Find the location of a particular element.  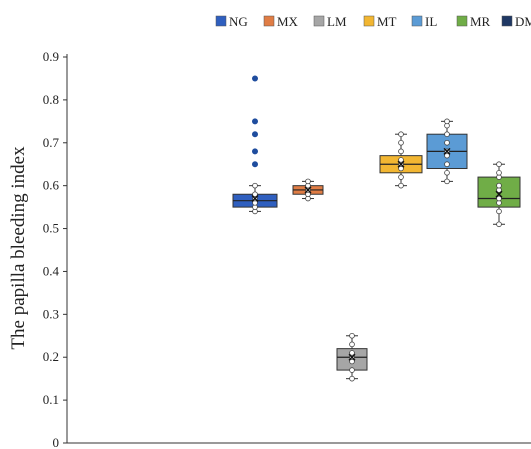

legend-label: DM is located at coordinates (523, 21).